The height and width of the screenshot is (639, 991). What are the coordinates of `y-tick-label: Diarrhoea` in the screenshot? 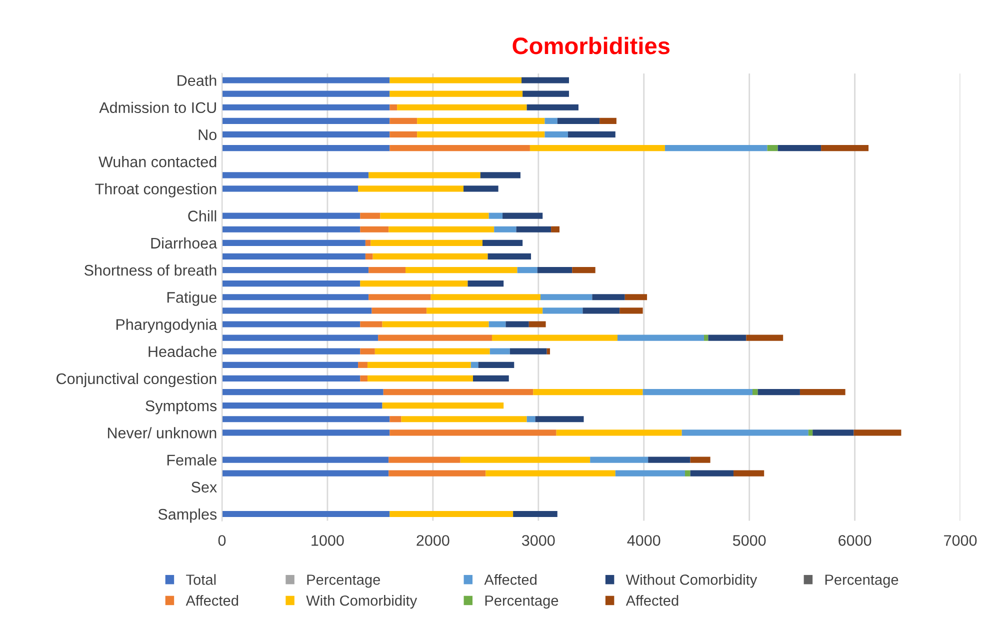 It's located at (184, 243).